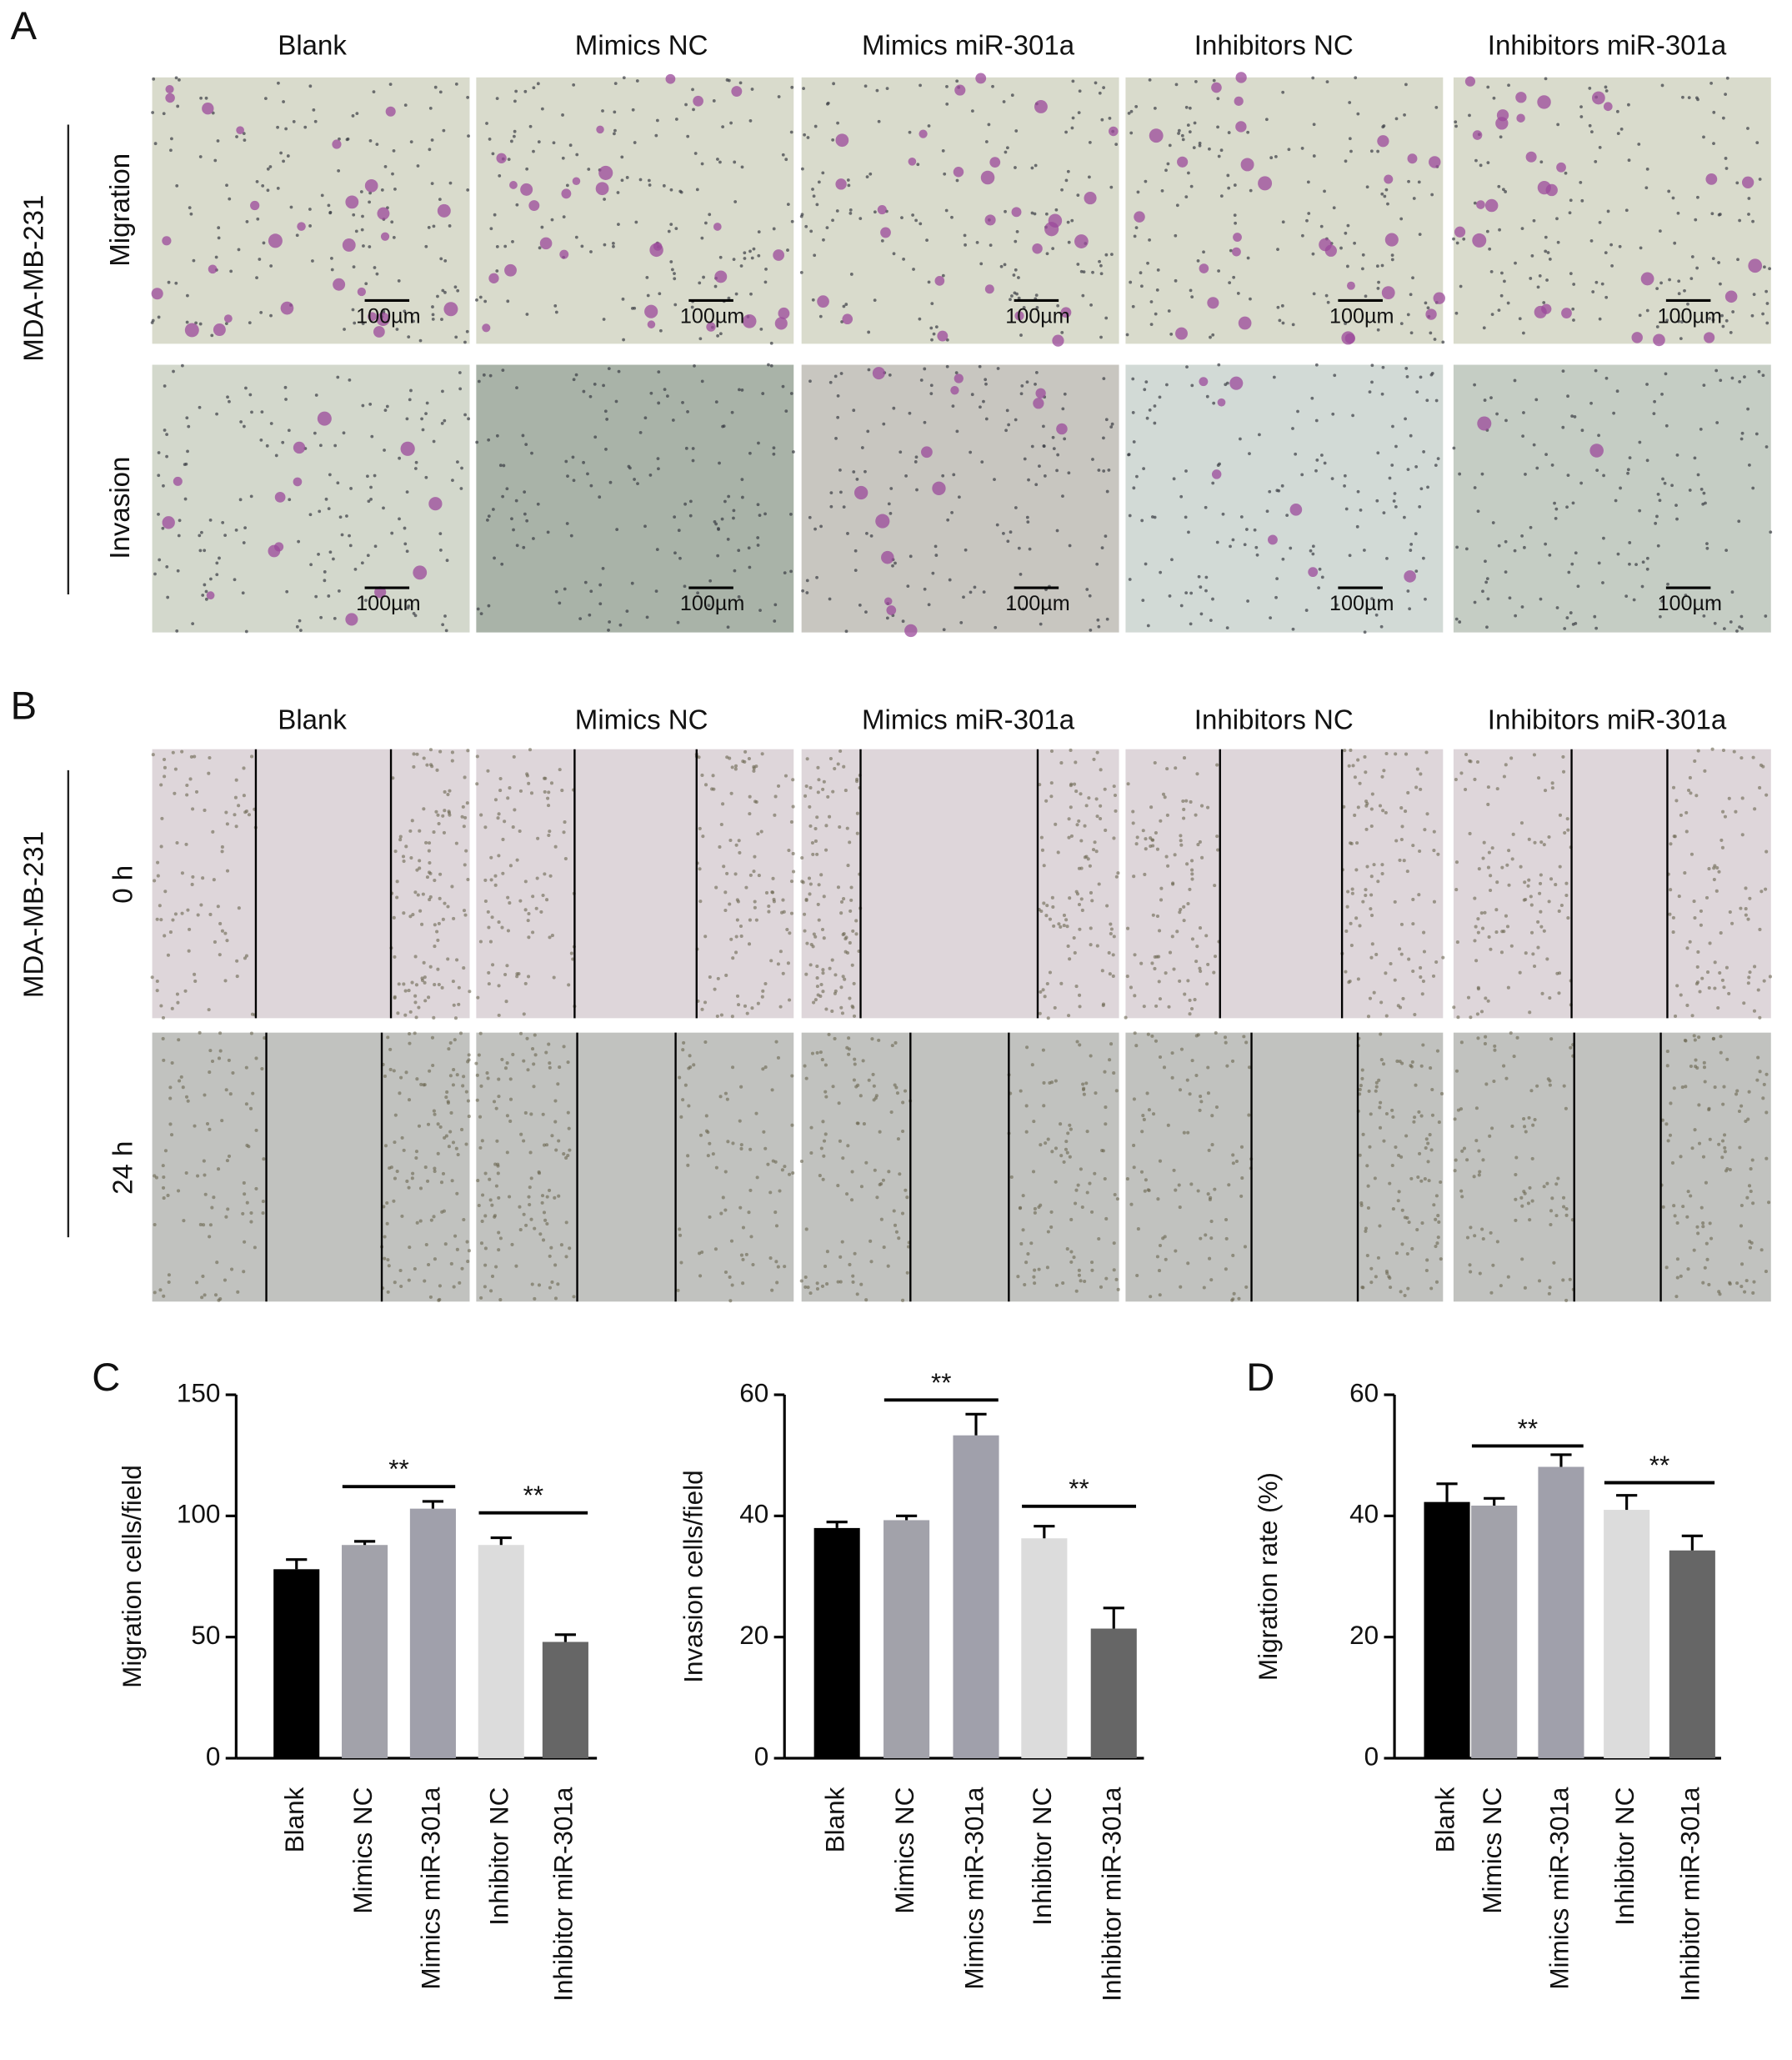 The height and width of the screenshot is (2060, 1792). What do you see at coordinates (1371, 1756) in the screenshot?
I see `y-tick-label: 0` at bounding box center [1371, 1756].